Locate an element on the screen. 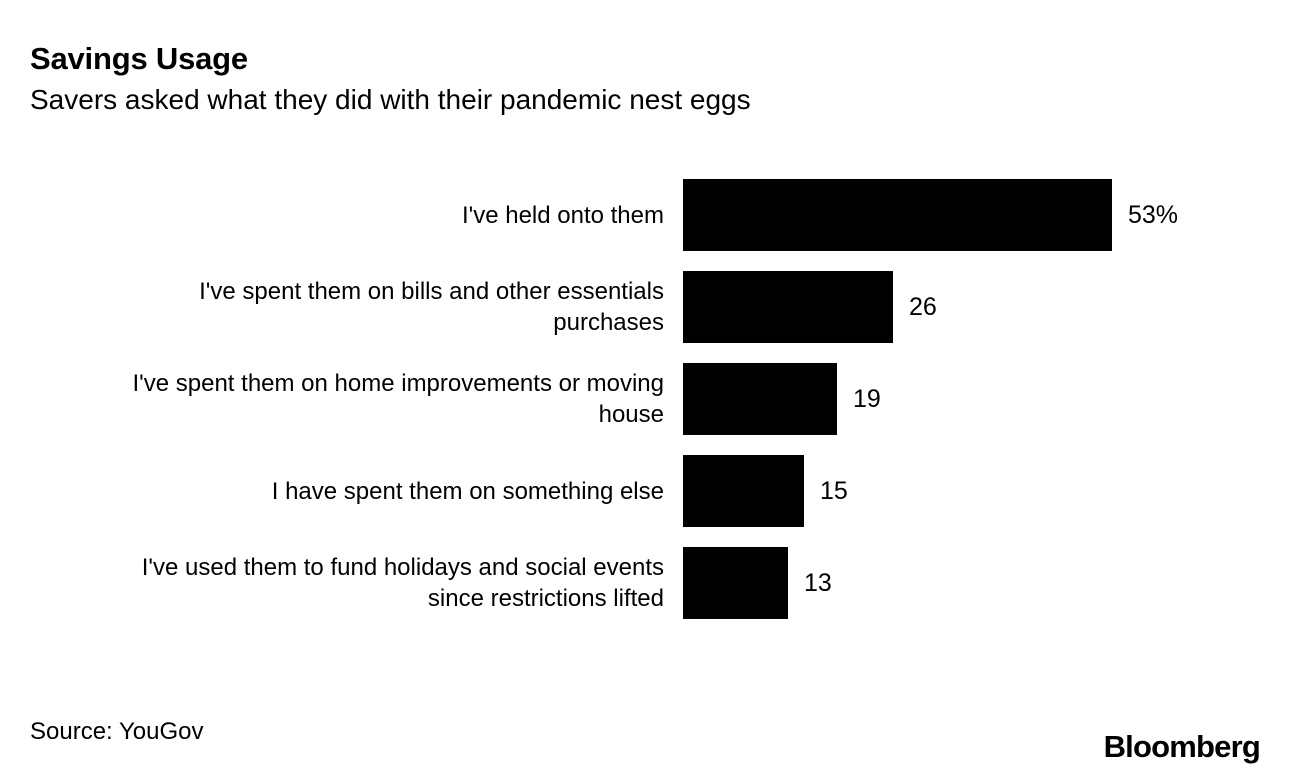 This screenshot has height=772, width=1289. chart-row: I've held onto them 53% is located at coordinates (644, 215).